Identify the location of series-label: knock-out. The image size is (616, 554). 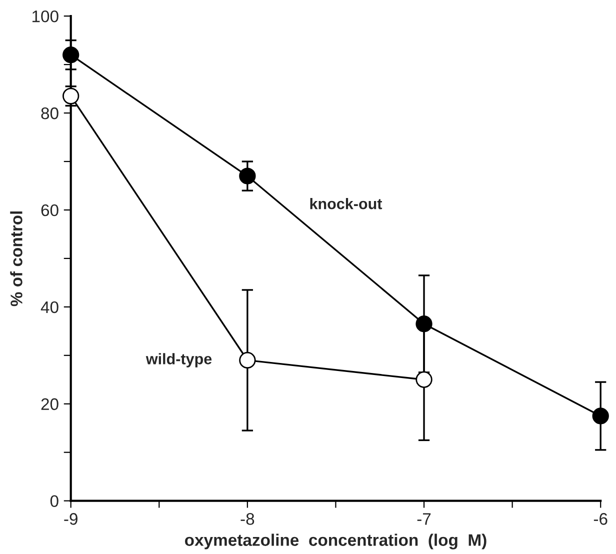
(346, 204).